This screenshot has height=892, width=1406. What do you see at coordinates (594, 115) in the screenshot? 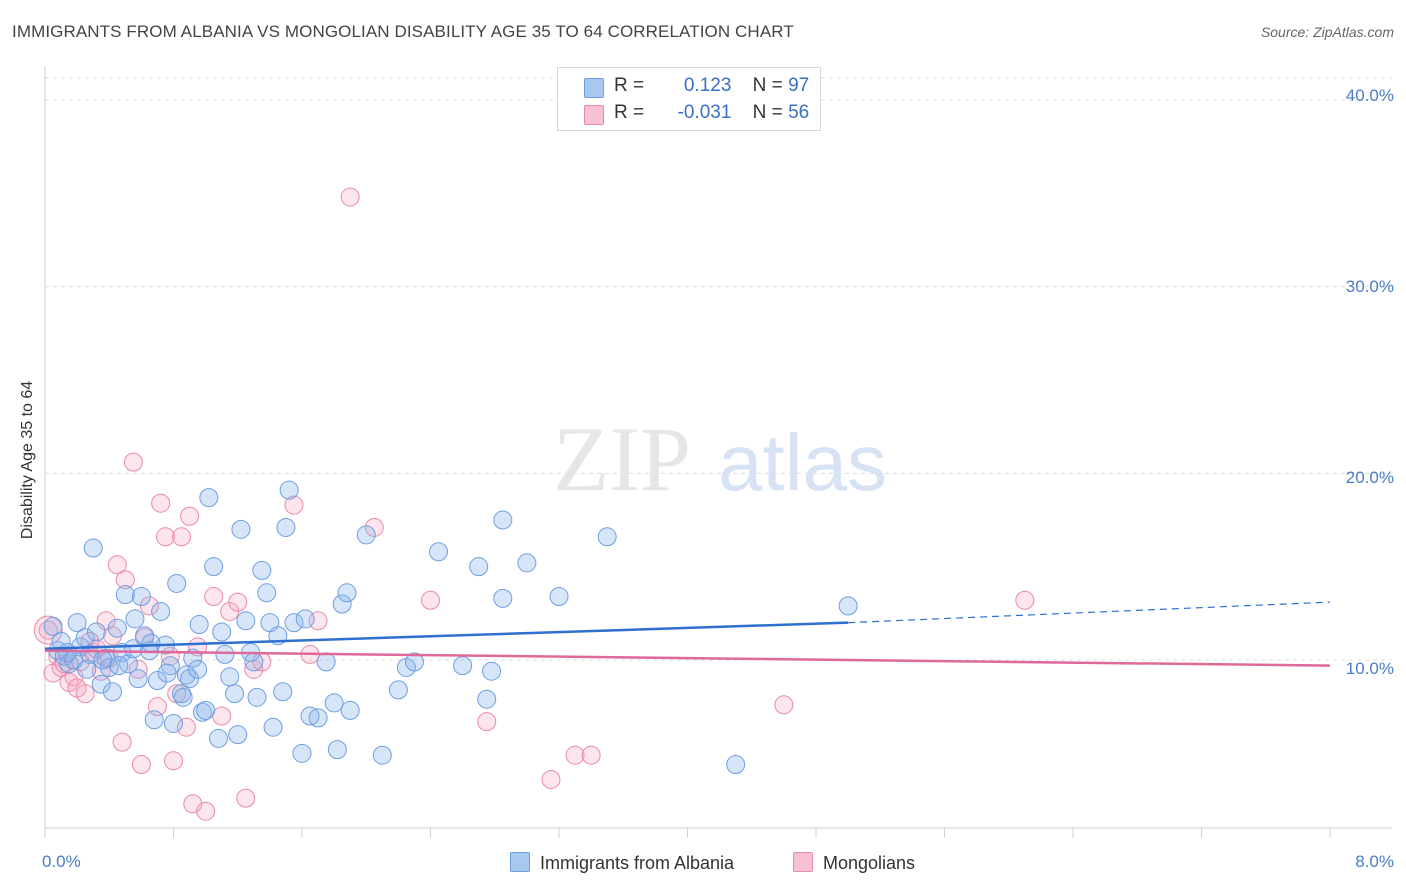
I see `legend-swatch-pink` at bounding box center [594, 115].